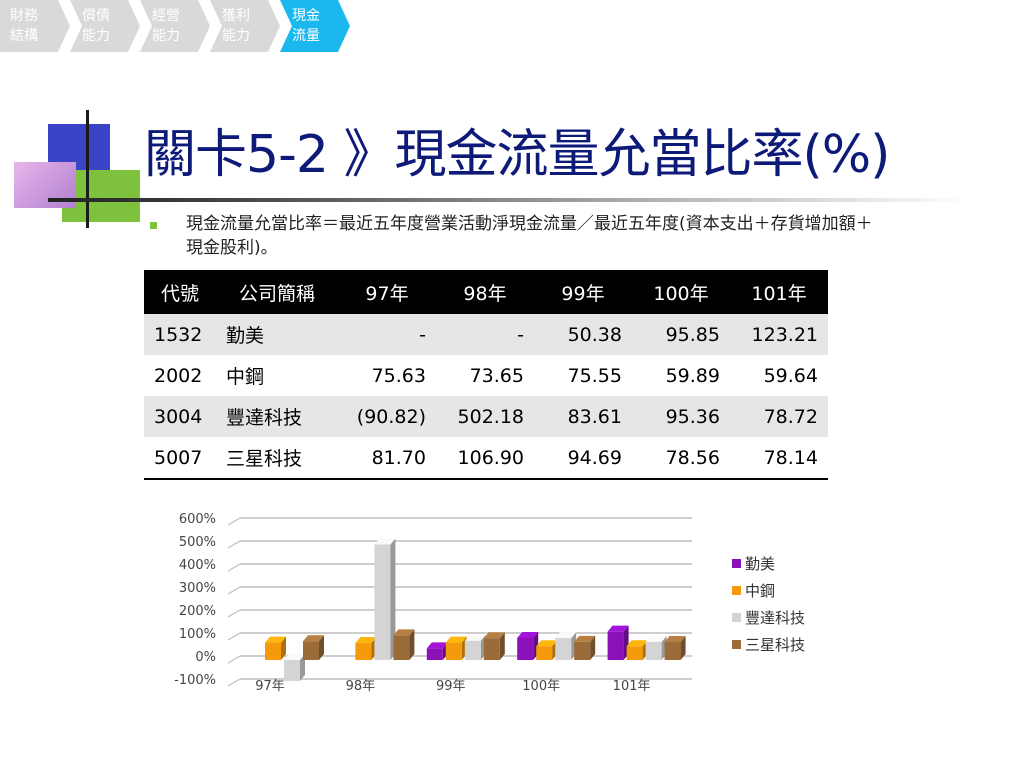 The image size is (1024, 768). What do you see at coordinates (306, 16) in the screenshot?
I see `nav-step-label: 現金` at bounding box center [306, 16].